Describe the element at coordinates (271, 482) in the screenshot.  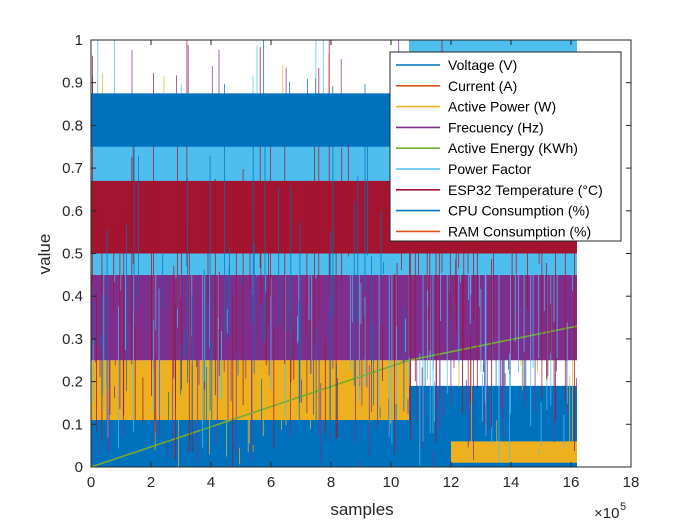
I see `x-tick-label-3: 6` at that location.